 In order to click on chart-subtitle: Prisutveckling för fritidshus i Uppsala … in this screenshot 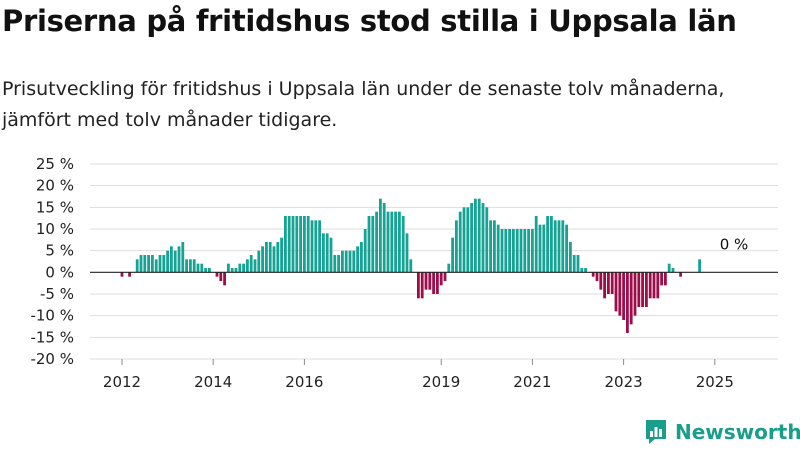, I will do `click(363, 104)`.